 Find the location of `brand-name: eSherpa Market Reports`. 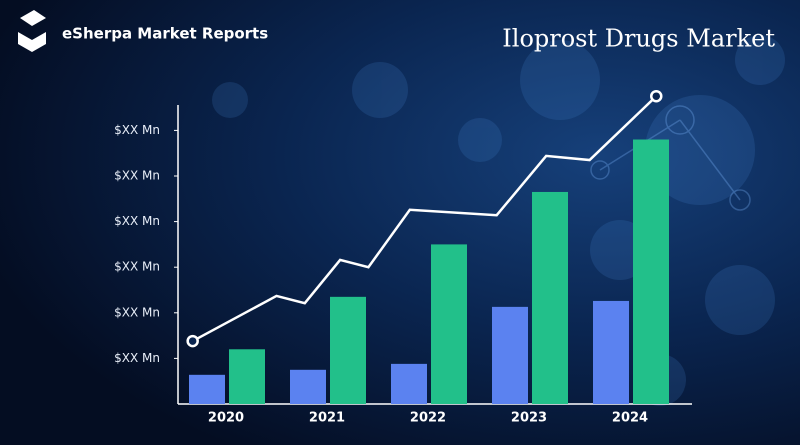

brand-name: eSherpa Market Reports is located at coordinates (165, 34).